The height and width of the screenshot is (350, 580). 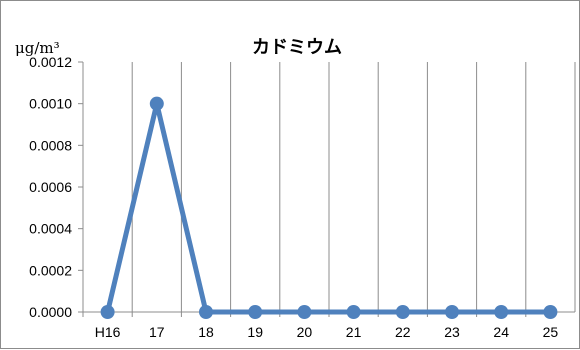 What do you see at coordinates (354, 332) in the screenshot?
I see `x-tick-label: 21` at bounding box center [354, 332].